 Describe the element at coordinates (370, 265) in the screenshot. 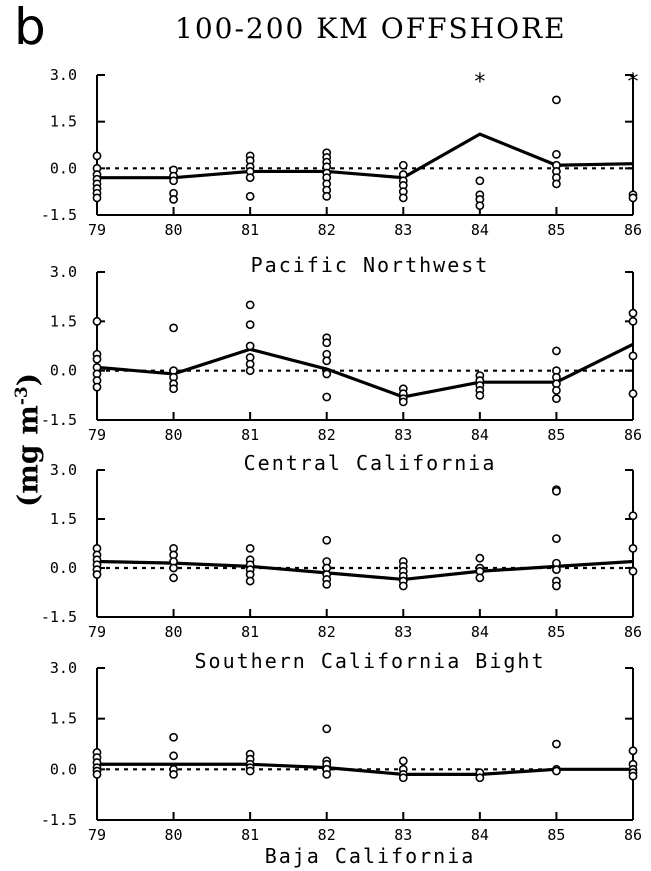

I see `panel-title: Pacific Northwest` at that location.